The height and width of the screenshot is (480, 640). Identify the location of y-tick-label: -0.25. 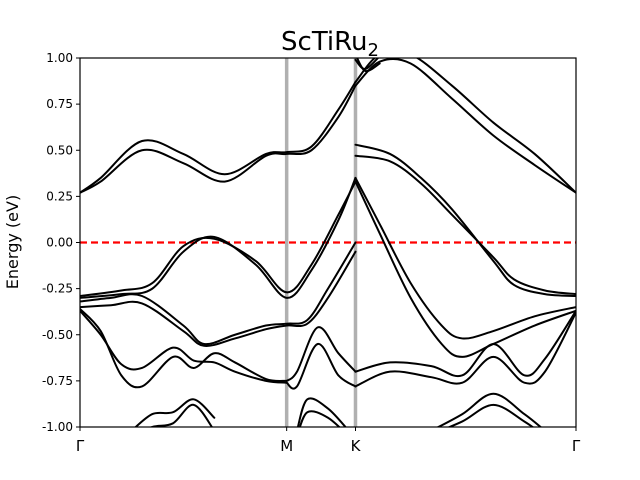
(57, 289).